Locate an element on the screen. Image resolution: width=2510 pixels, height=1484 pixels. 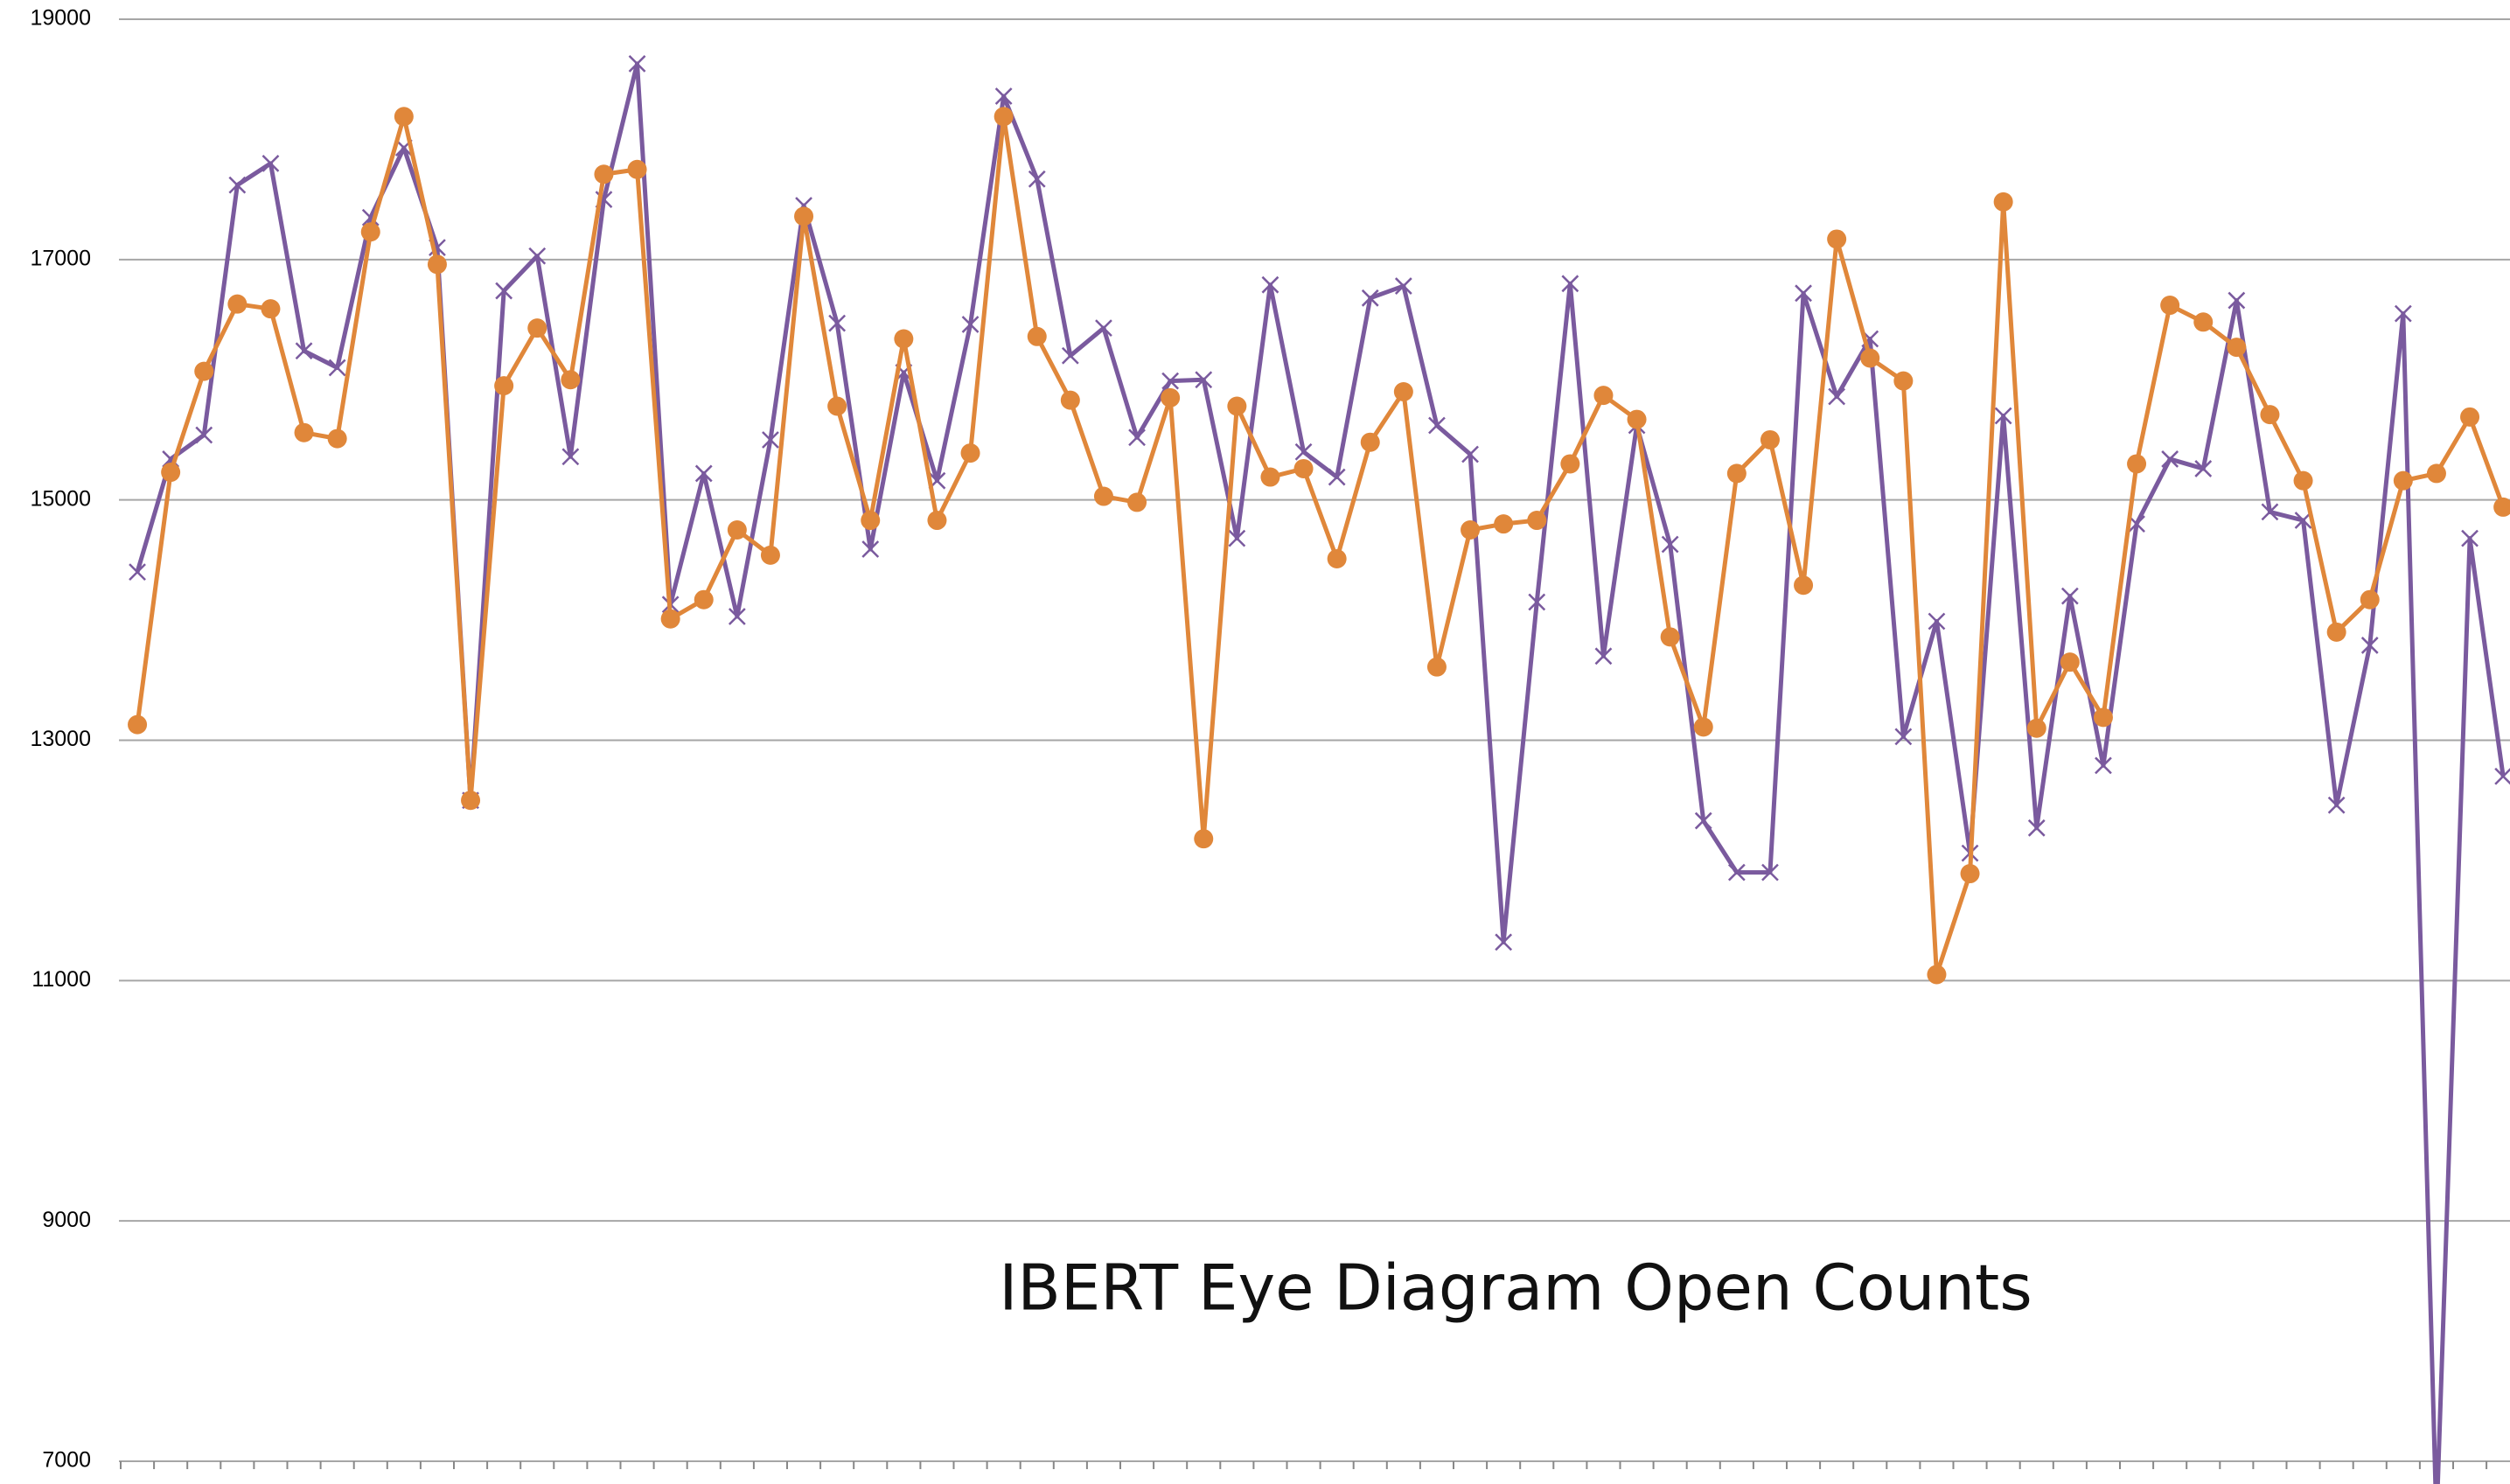
chart-title: IBERT Eye Diagram Open Counts is located at coordinates (1516, 1288).